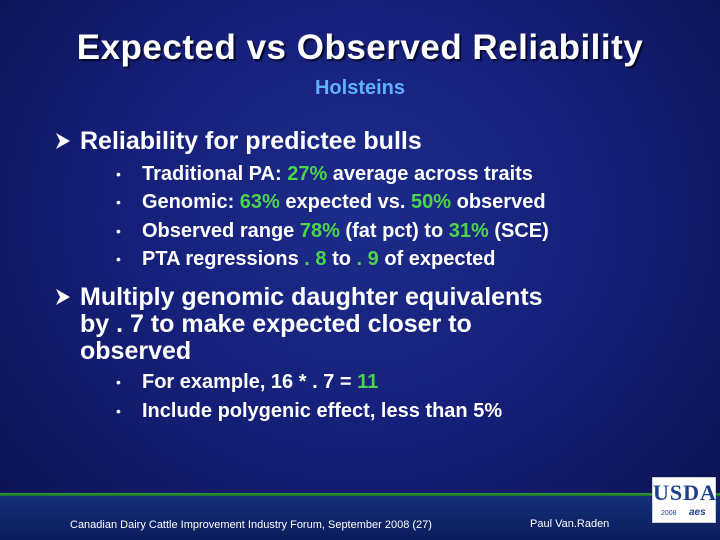  I want to click on slide-subtitle: Holsteins, so click(360, 88).